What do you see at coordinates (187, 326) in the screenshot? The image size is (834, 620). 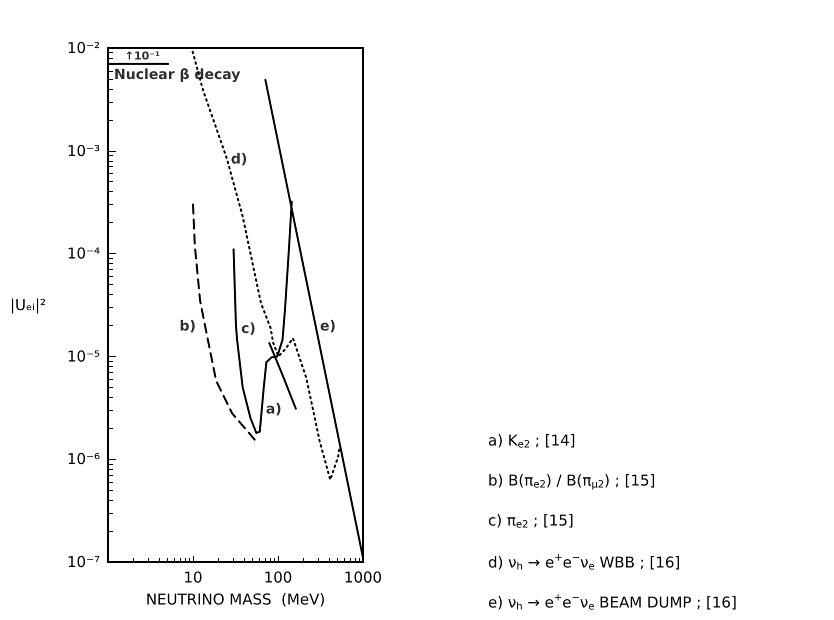 I see `annotation: b)` at bounding box center [187, 326].